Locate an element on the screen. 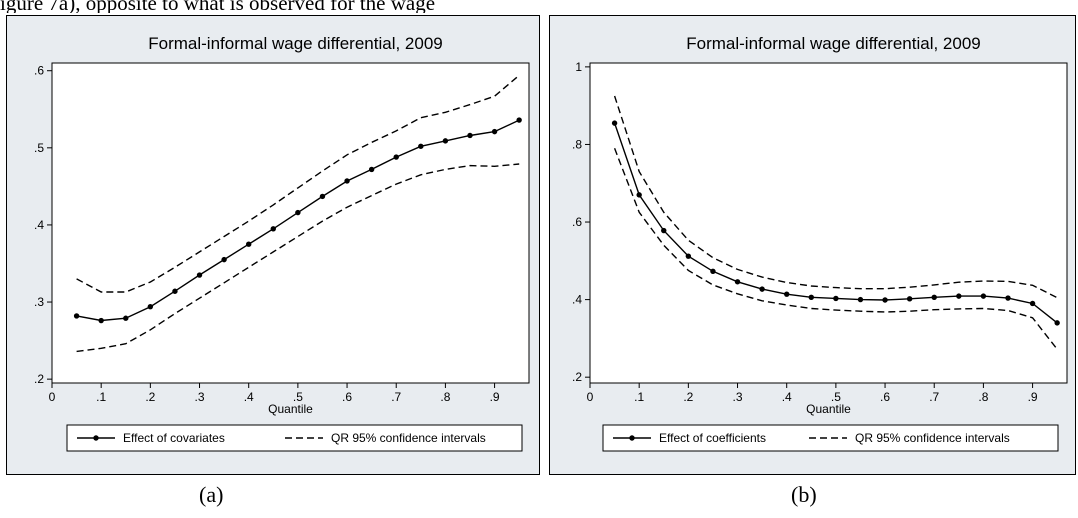 Image resolution: width=1078 pixels, height=518 pixels. caption-a: (a) is located at coordinates (211, 494).